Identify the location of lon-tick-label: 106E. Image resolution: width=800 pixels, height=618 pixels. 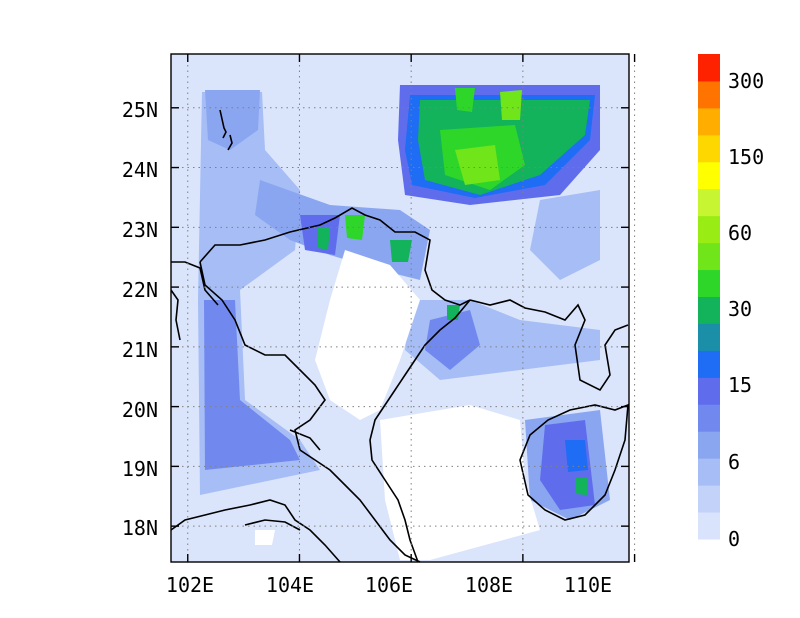
(389, 585).